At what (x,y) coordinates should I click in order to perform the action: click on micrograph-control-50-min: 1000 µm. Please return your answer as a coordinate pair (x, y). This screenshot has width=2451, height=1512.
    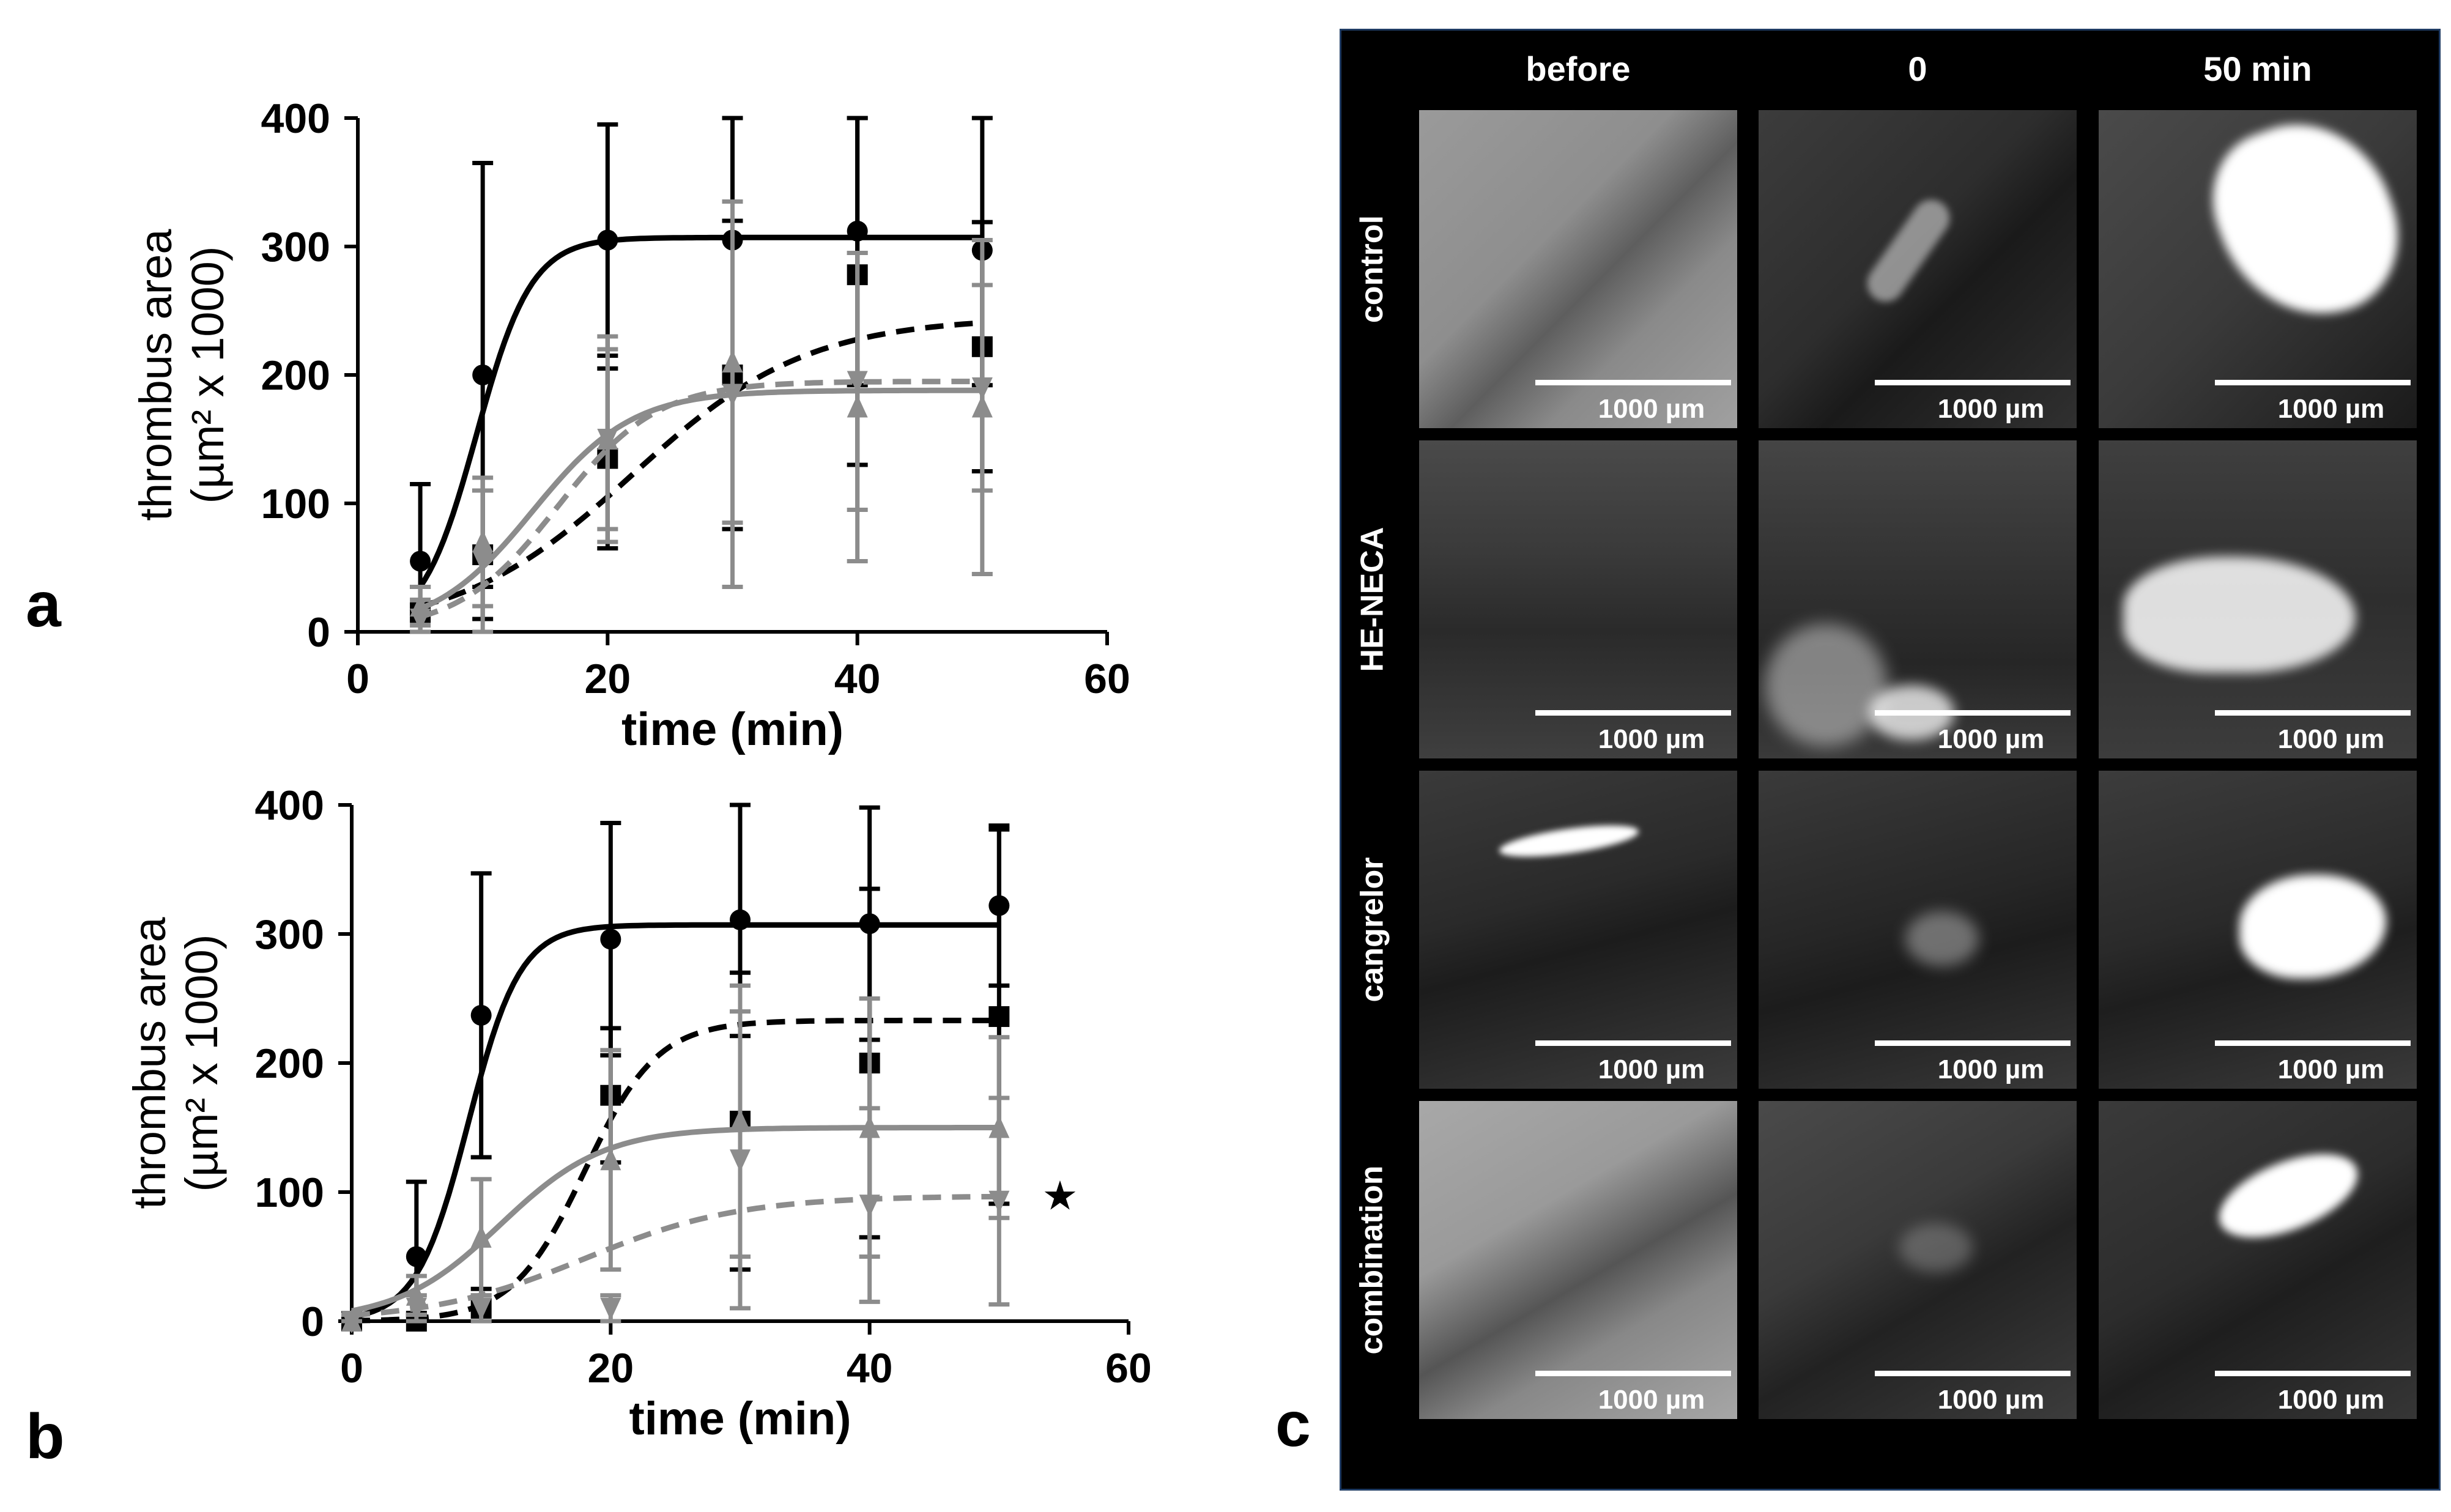
    Looking at the image, I should click on (2258, 269).